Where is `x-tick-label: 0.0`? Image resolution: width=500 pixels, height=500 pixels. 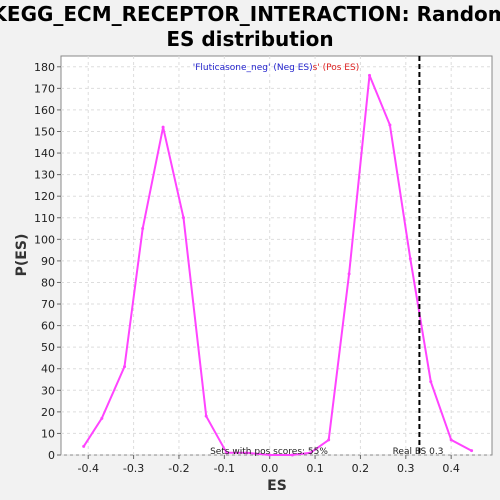 x-tick-label: 0.0 is located at coordinates (270, 468).